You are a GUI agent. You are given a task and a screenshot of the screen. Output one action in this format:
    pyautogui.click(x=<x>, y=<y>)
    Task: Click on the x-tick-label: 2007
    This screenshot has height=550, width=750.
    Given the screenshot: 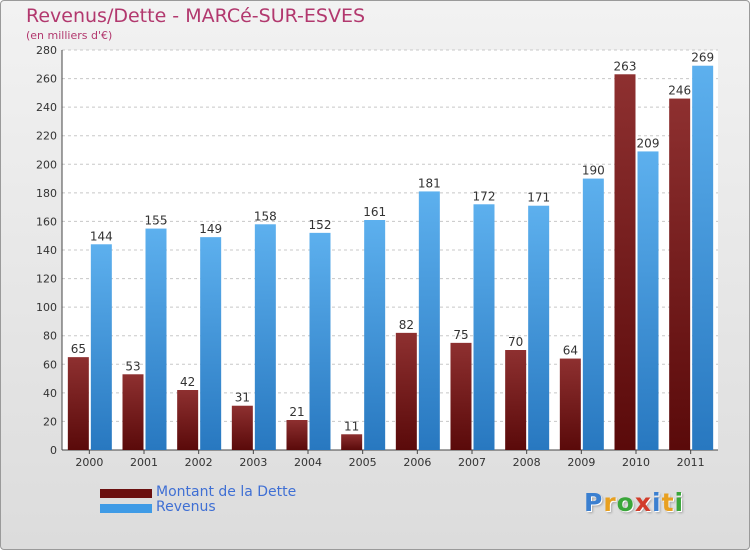 What is the action you would take?
    pyautogui.click(x=472, y=462)
    